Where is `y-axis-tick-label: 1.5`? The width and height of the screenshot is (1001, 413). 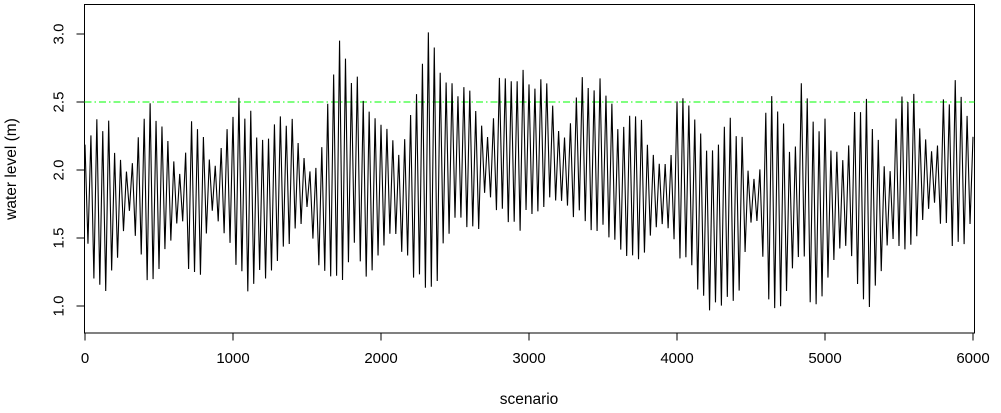
y-axis-tick-label: 1.5 is located at coordinates (58, 238).